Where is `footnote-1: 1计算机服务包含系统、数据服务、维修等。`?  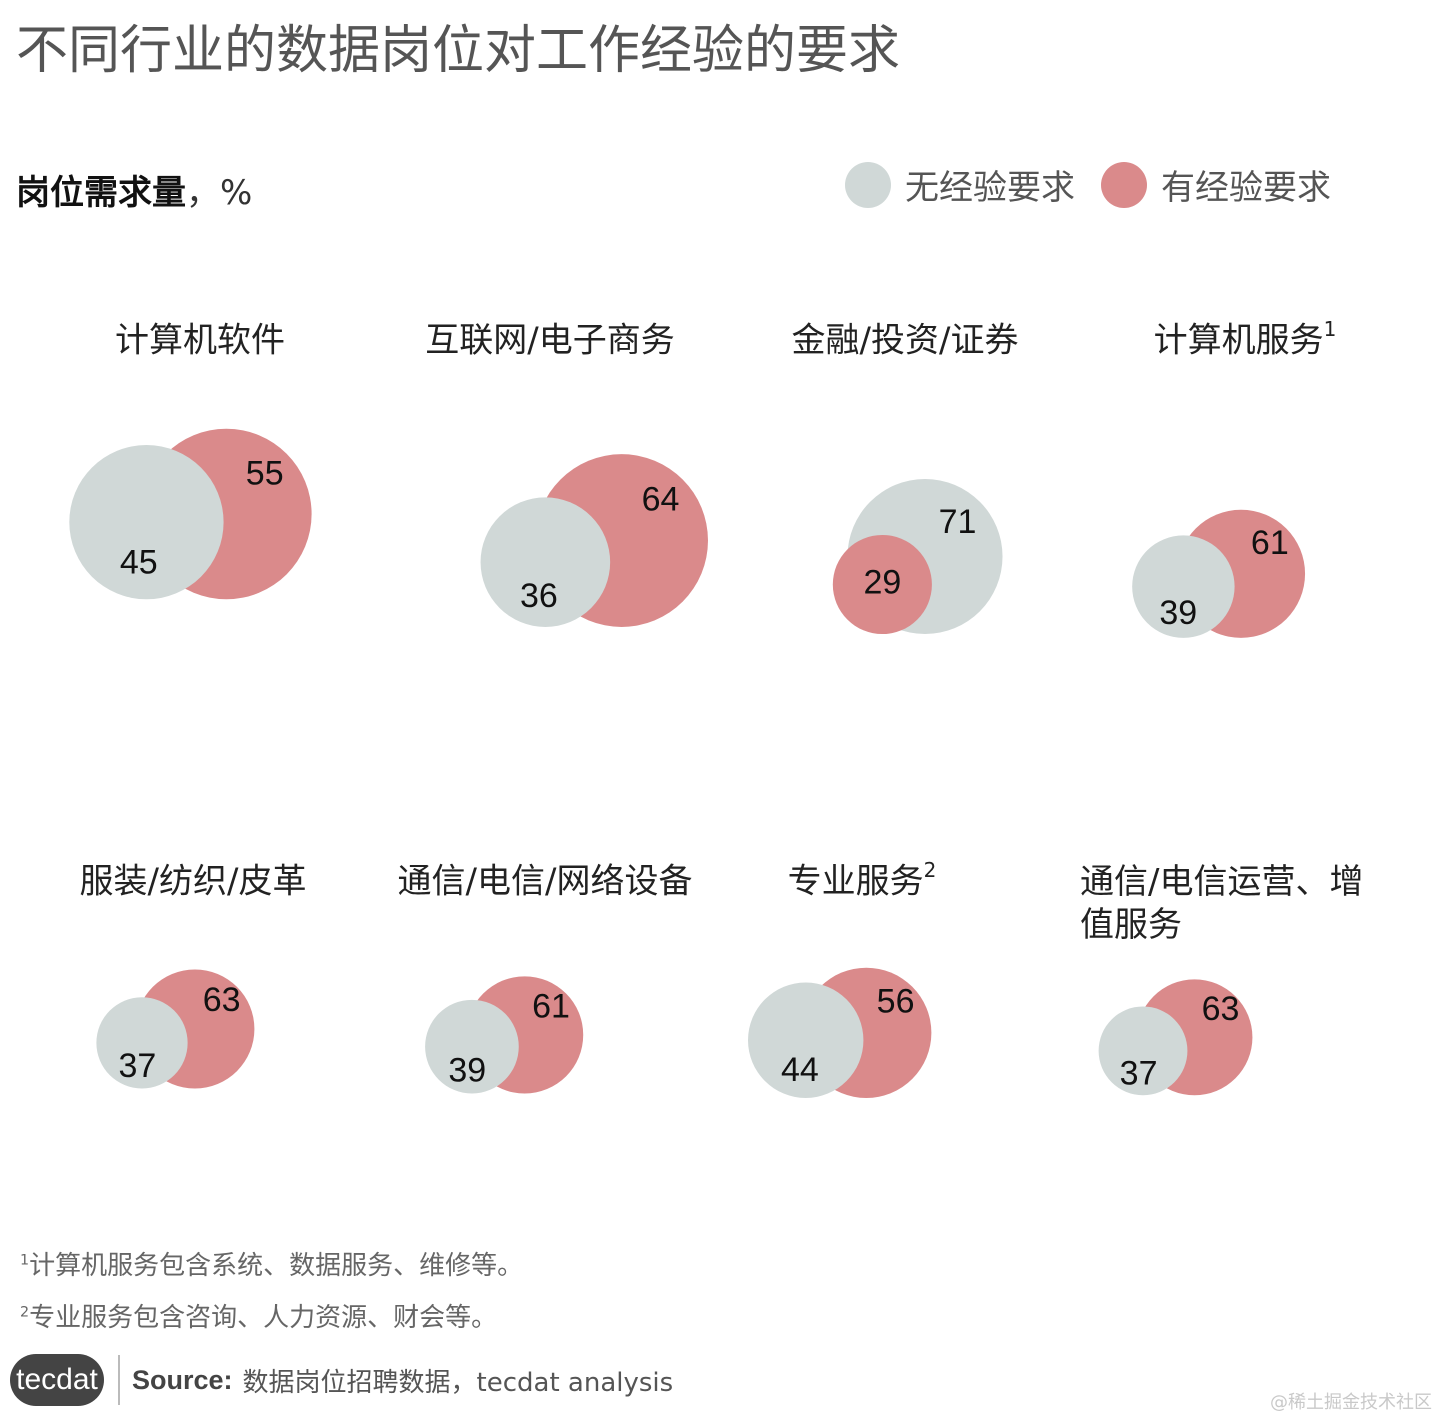 footnote-1: 1计算机服务包含系统、数据服务、维修等。 is located at coordinates (271, 1263).